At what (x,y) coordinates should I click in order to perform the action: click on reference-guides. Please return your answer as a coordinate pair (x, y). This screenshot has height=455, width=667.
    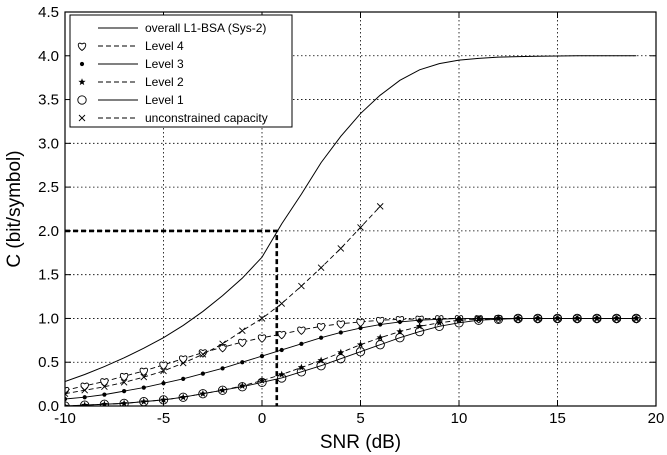
    Looking at the image, I should click on (172, 317).